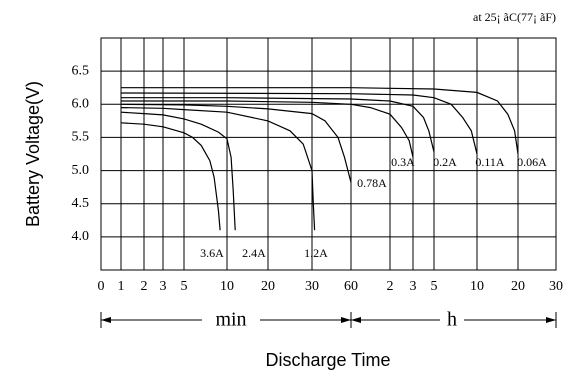 Image resolution: width=580 pixels, height=381 pixels. Describe the element at coordinates (372, 183) in the screenshot. I see `series-label: 0.78A` at that location.